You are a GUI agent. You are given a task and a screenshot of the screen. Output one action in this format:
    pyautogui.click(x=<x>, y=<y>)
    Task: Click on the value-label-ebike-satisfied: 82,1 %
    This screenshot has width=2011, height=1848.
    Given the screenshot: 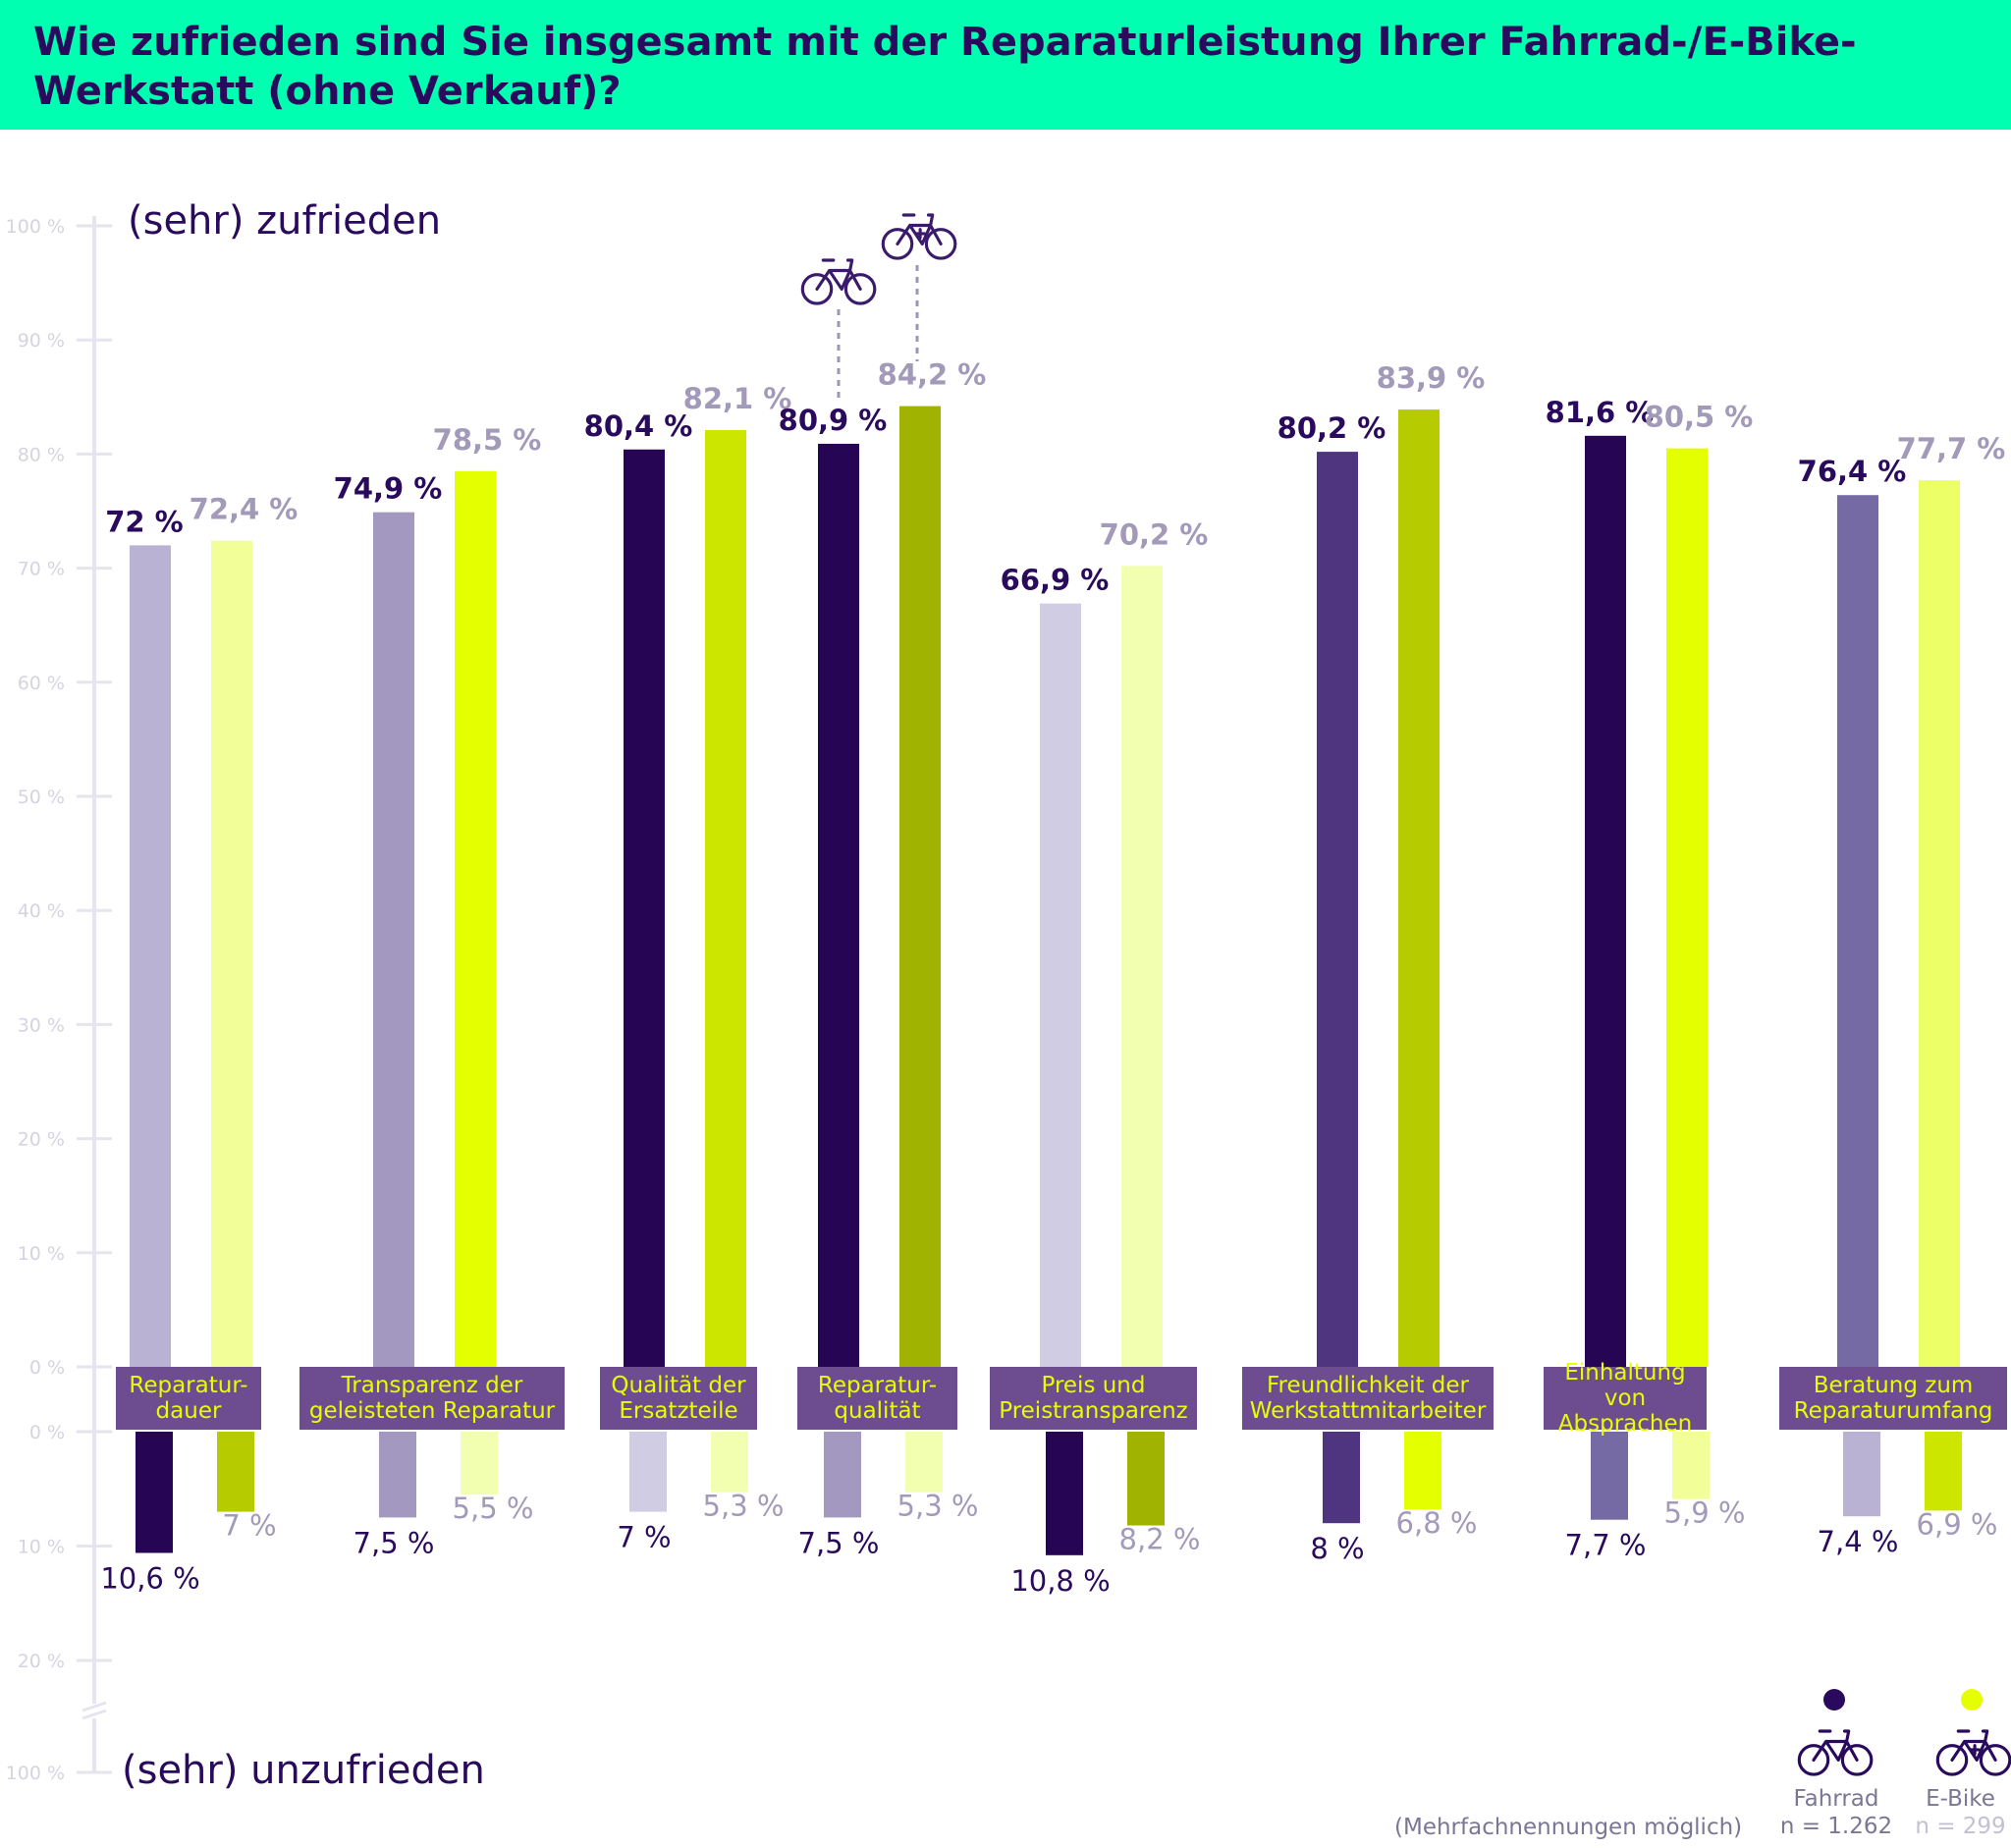 What is the action you would take?
    pyautogui.click(x=737, y=399)
    